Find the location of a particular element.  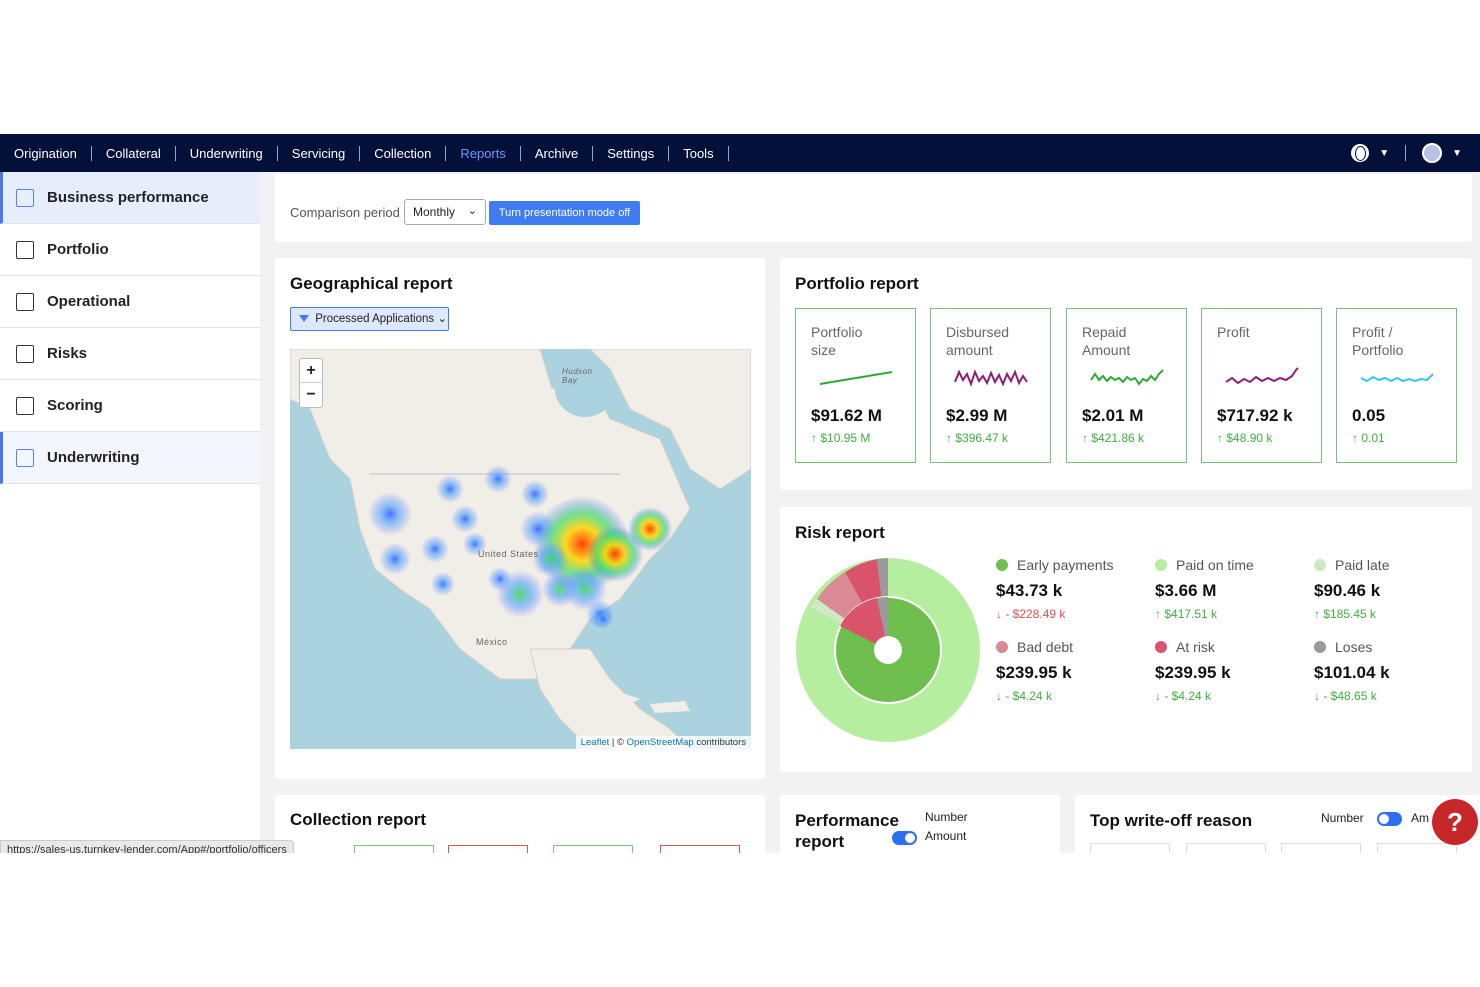

chevron-down-icon: ⌄ is located at coordinates (472, 211).